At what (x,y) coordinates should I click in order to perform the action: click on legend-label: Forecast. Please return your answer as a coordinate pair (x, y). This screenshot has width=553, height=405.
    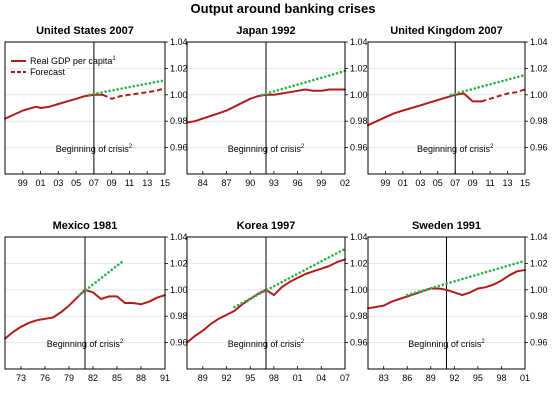
    Looking at the image, I should click on (48, 72).